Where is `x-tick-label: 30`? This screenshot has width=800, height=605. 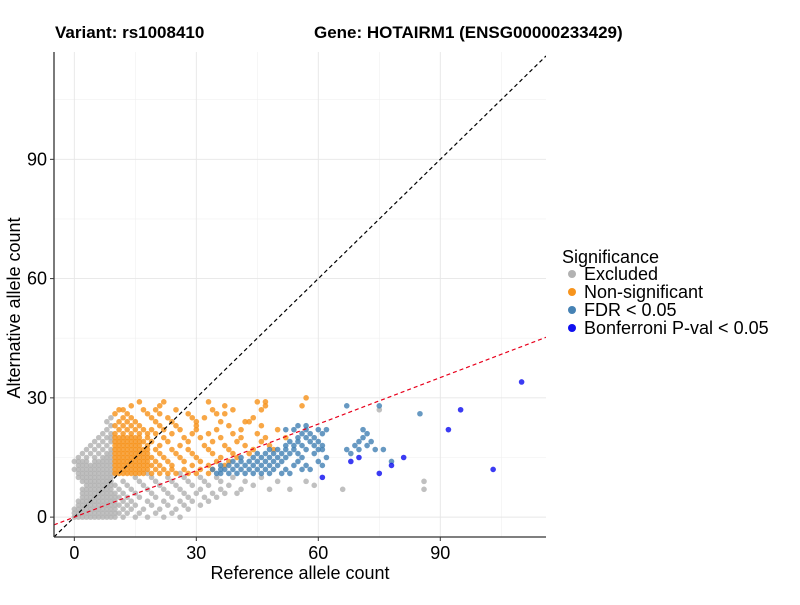
x-tick-label: 30 is located at coordinates (196, 553).